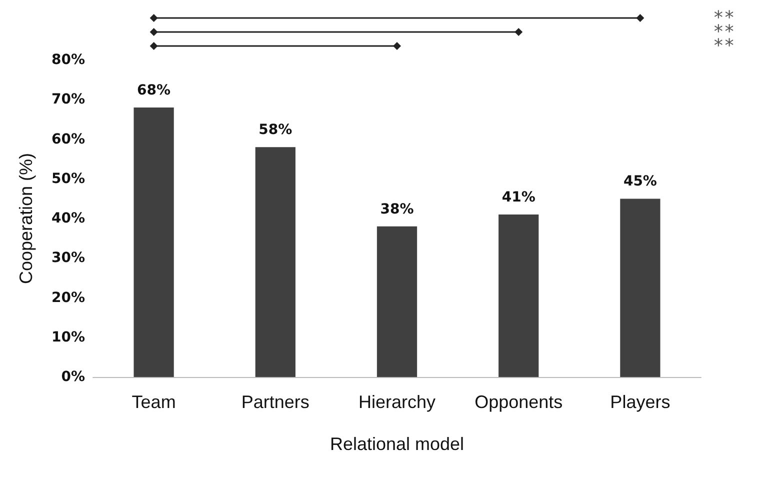  Describe the element at coordinates (518, 402) in the screenshot. I see `x-tick-label: Opponents` at that location.